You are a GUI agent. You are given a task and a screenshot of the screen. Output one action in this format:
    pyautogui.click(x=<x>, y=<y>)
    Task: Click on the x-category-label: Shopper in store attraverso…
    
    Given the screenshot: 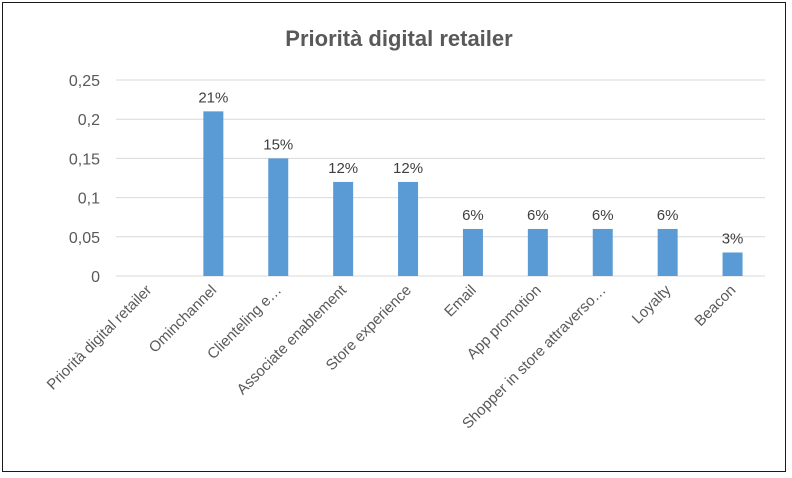 What is the action you would take?
    pyautogui.click(x=534, y=357)
    